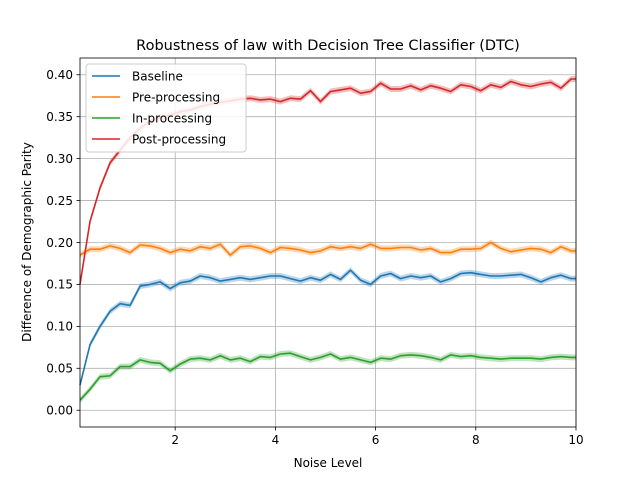 This screenshot has height=480, width=640. What do you see at coordinates (59, 369) in the screenshot?
I see `y-tick-label: 0.05` at bounding box center [59, 369].